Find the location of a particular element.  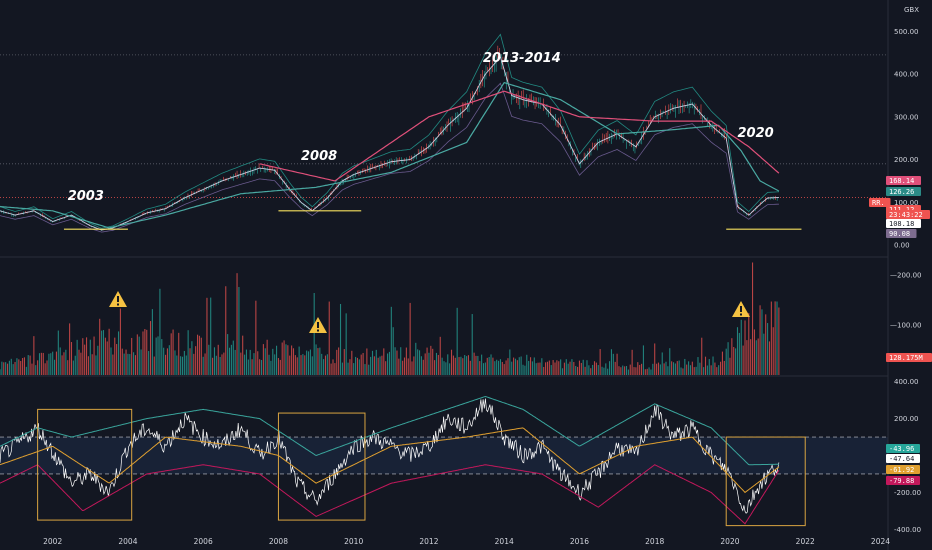

oscillator-axis-tick: -400.00 is located at coordinates (907, 530).